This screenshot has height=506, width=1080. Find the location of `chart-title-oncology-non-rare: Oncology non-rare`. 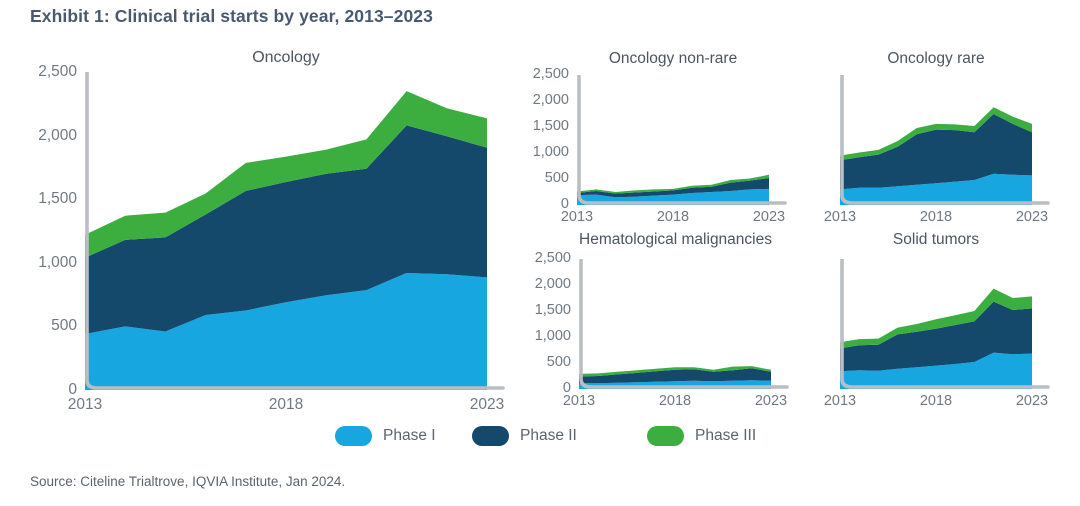

chart-title-oncology-non-rare: Oncology non-rare is located at coordinates (673, 58).